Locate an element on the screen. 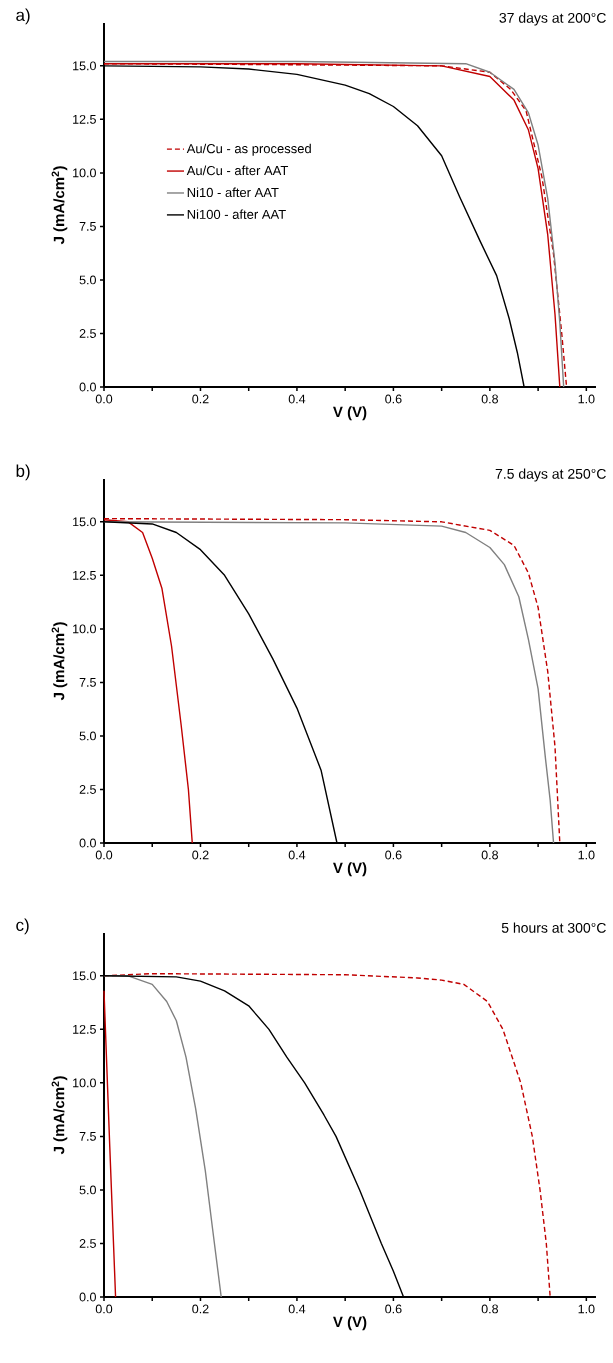 The width and height of the screenshot is (613, 1363). chart-subtitle: 7.5 days at 250°C is located at coordinates (550, 475).